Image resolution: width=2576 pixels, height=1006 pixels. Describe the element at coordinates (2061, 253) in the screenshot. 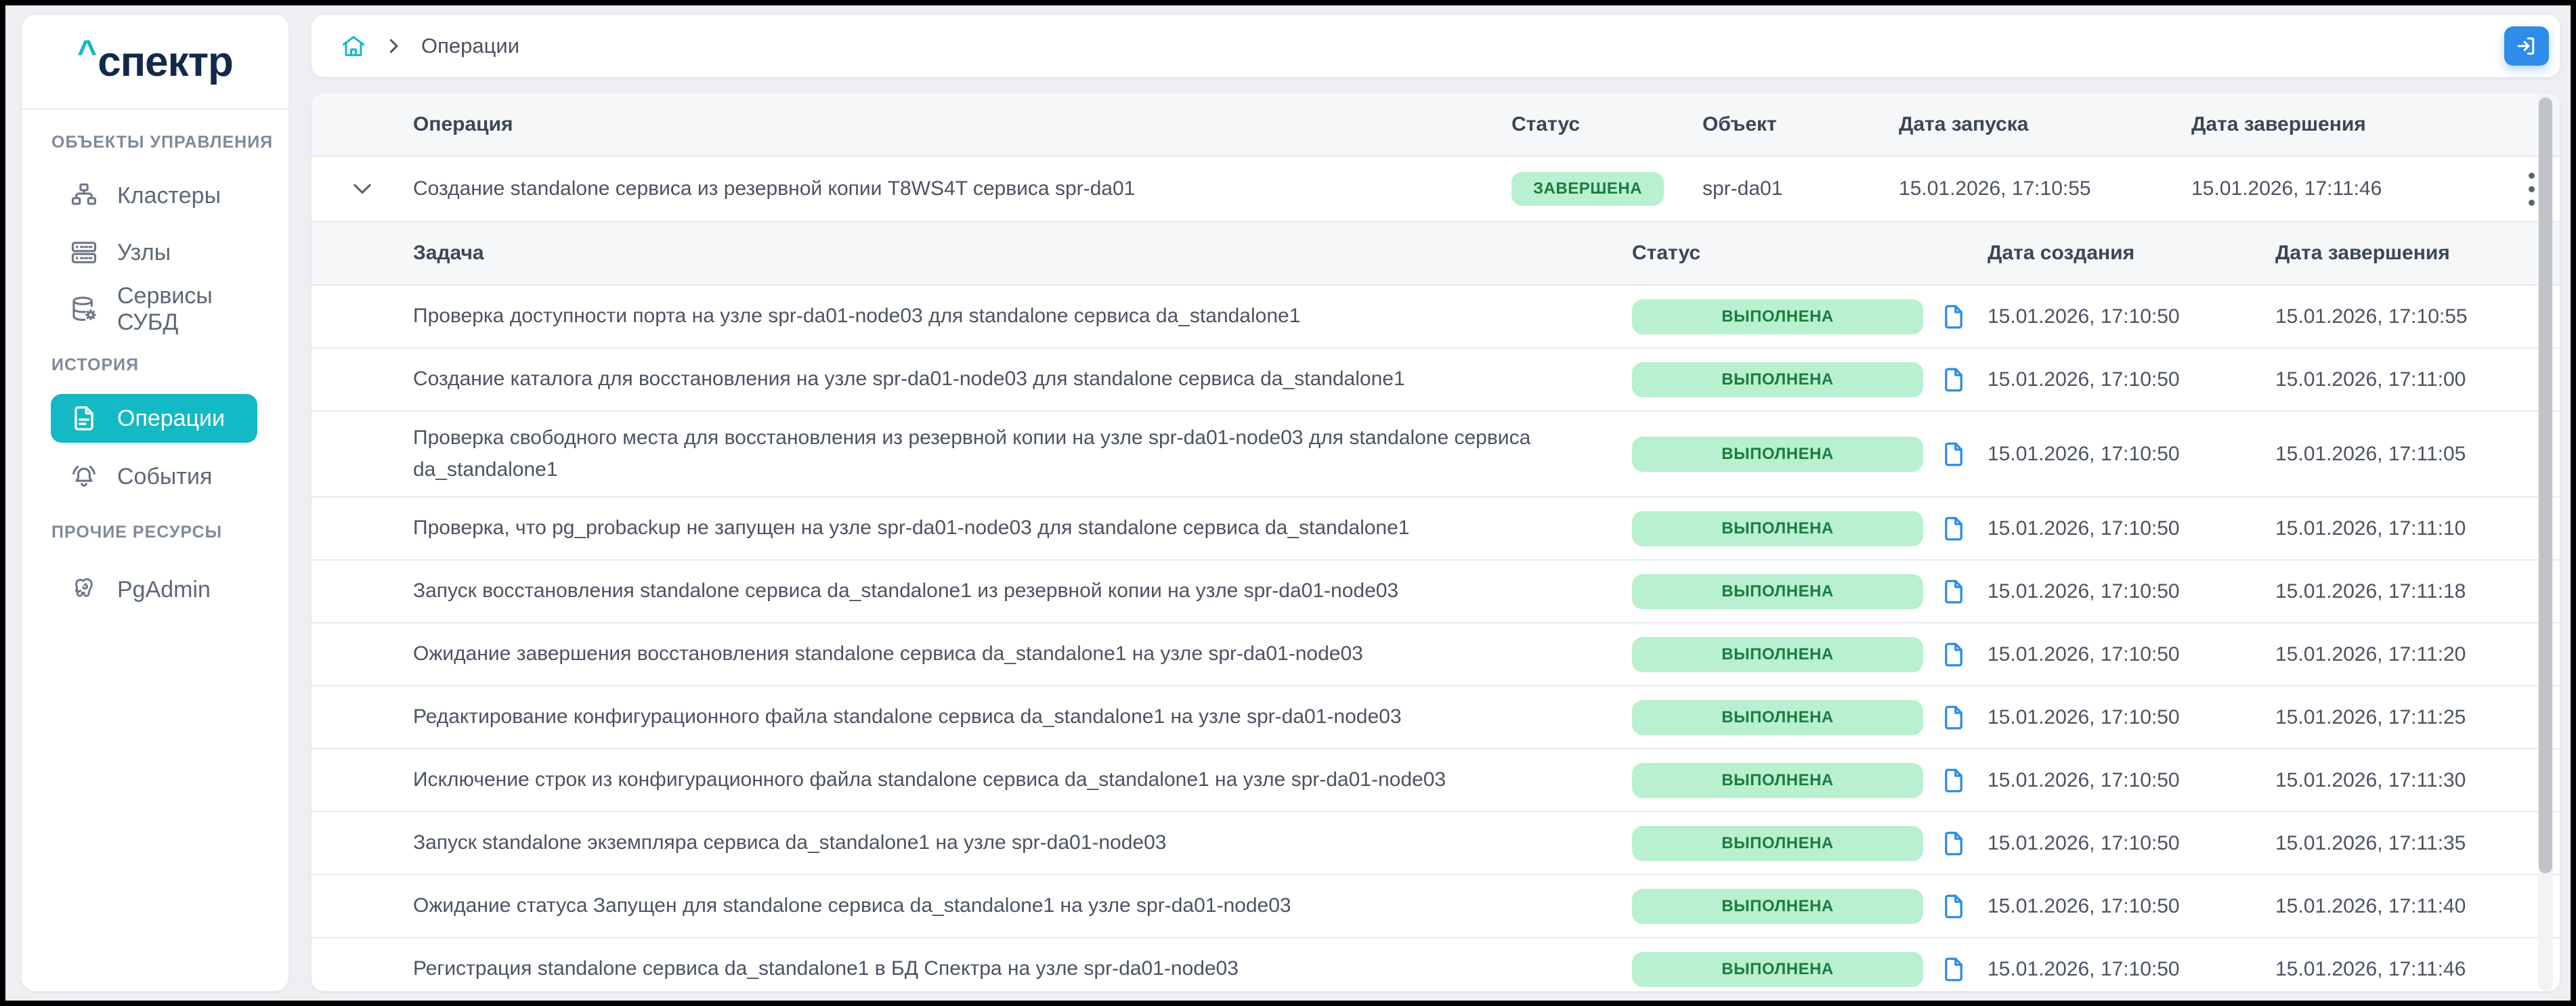

I see `col-created-date: Дата создания` at that location.